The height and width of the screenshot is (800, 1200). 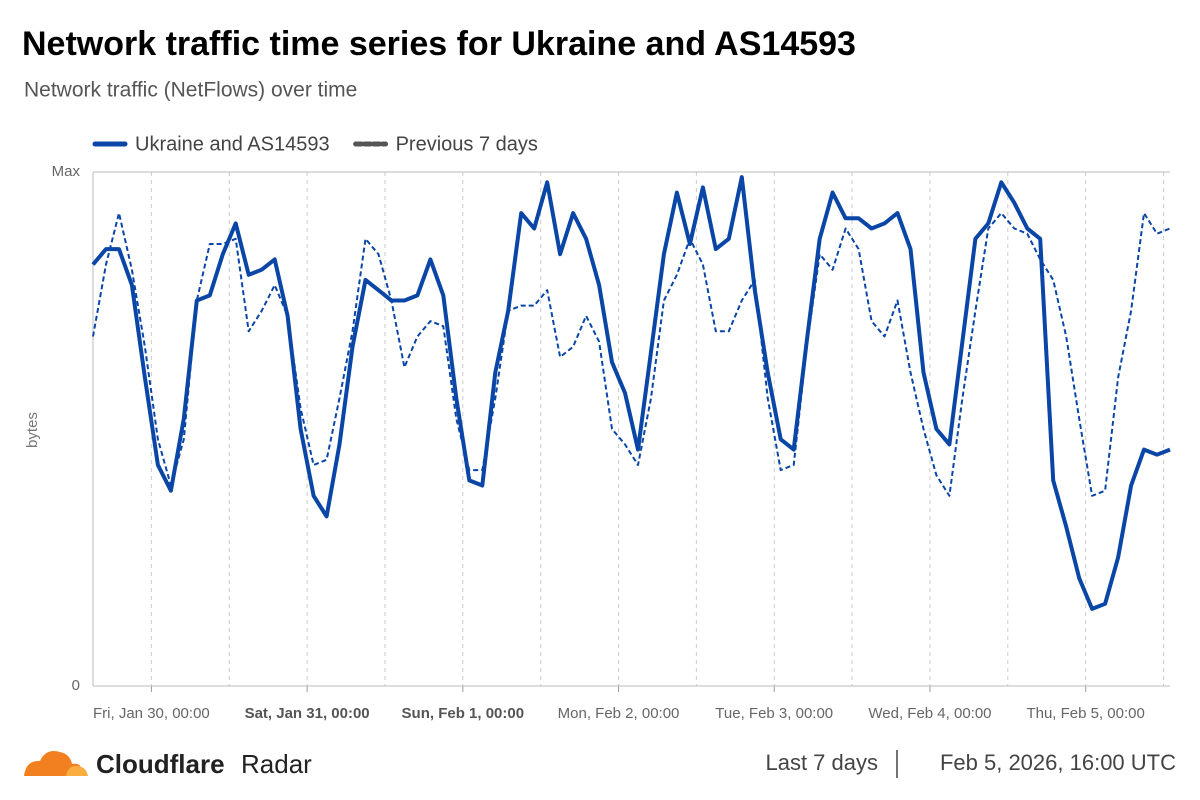 What do you see at coordinates (774, 713) in the screenshot?
I see `x-tick-label: Tue, Feb 3, 00:00` at bounding box center [774, 713].